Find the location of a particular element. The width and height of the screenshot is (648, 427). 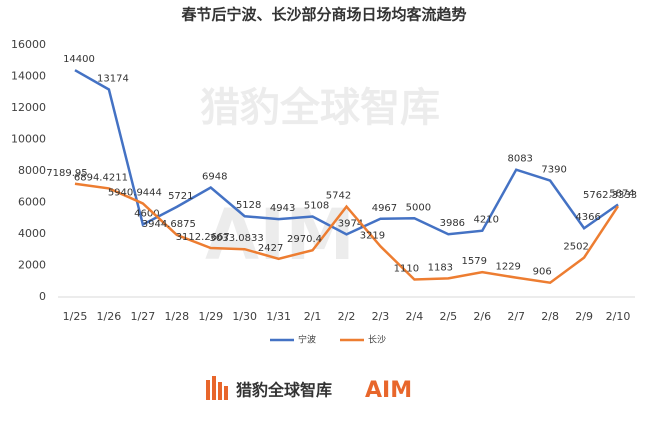

y-tick-label: 8000 is located at coordinates (32, 170).